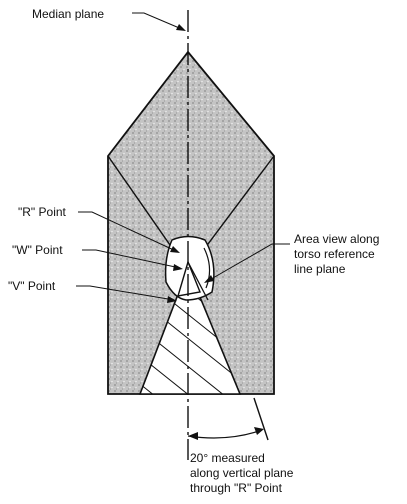 The image size is (407, 504). I want to click on area-view-label-line-2: torso reference, so click(334, 254).